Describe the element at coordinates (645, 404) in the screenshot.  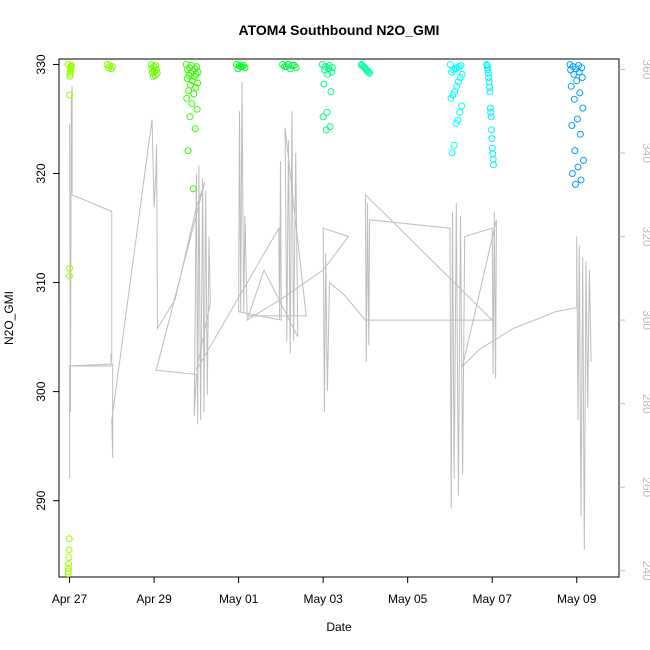
I see `y2-tick-label: 280` at that location.